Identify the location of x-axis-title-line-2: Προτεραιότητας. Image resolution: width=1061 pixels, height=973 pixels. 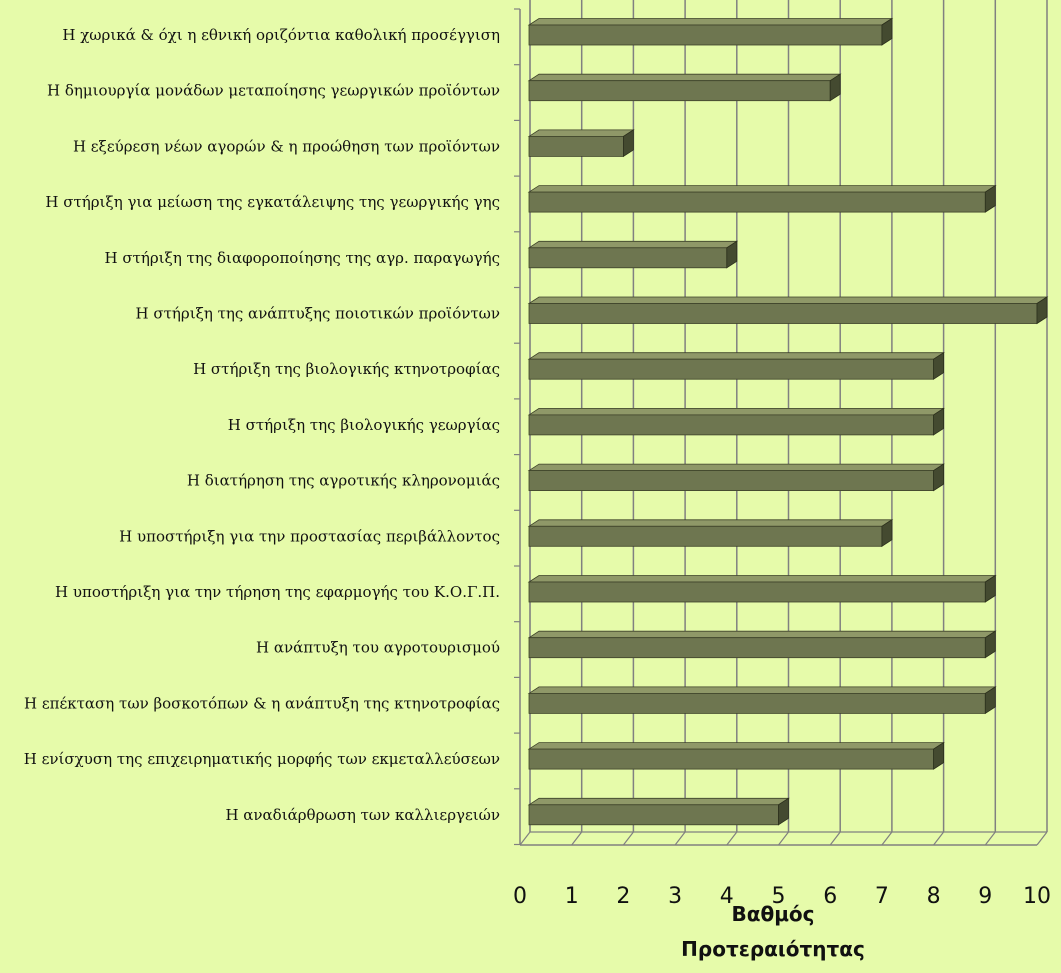
(773, 949).